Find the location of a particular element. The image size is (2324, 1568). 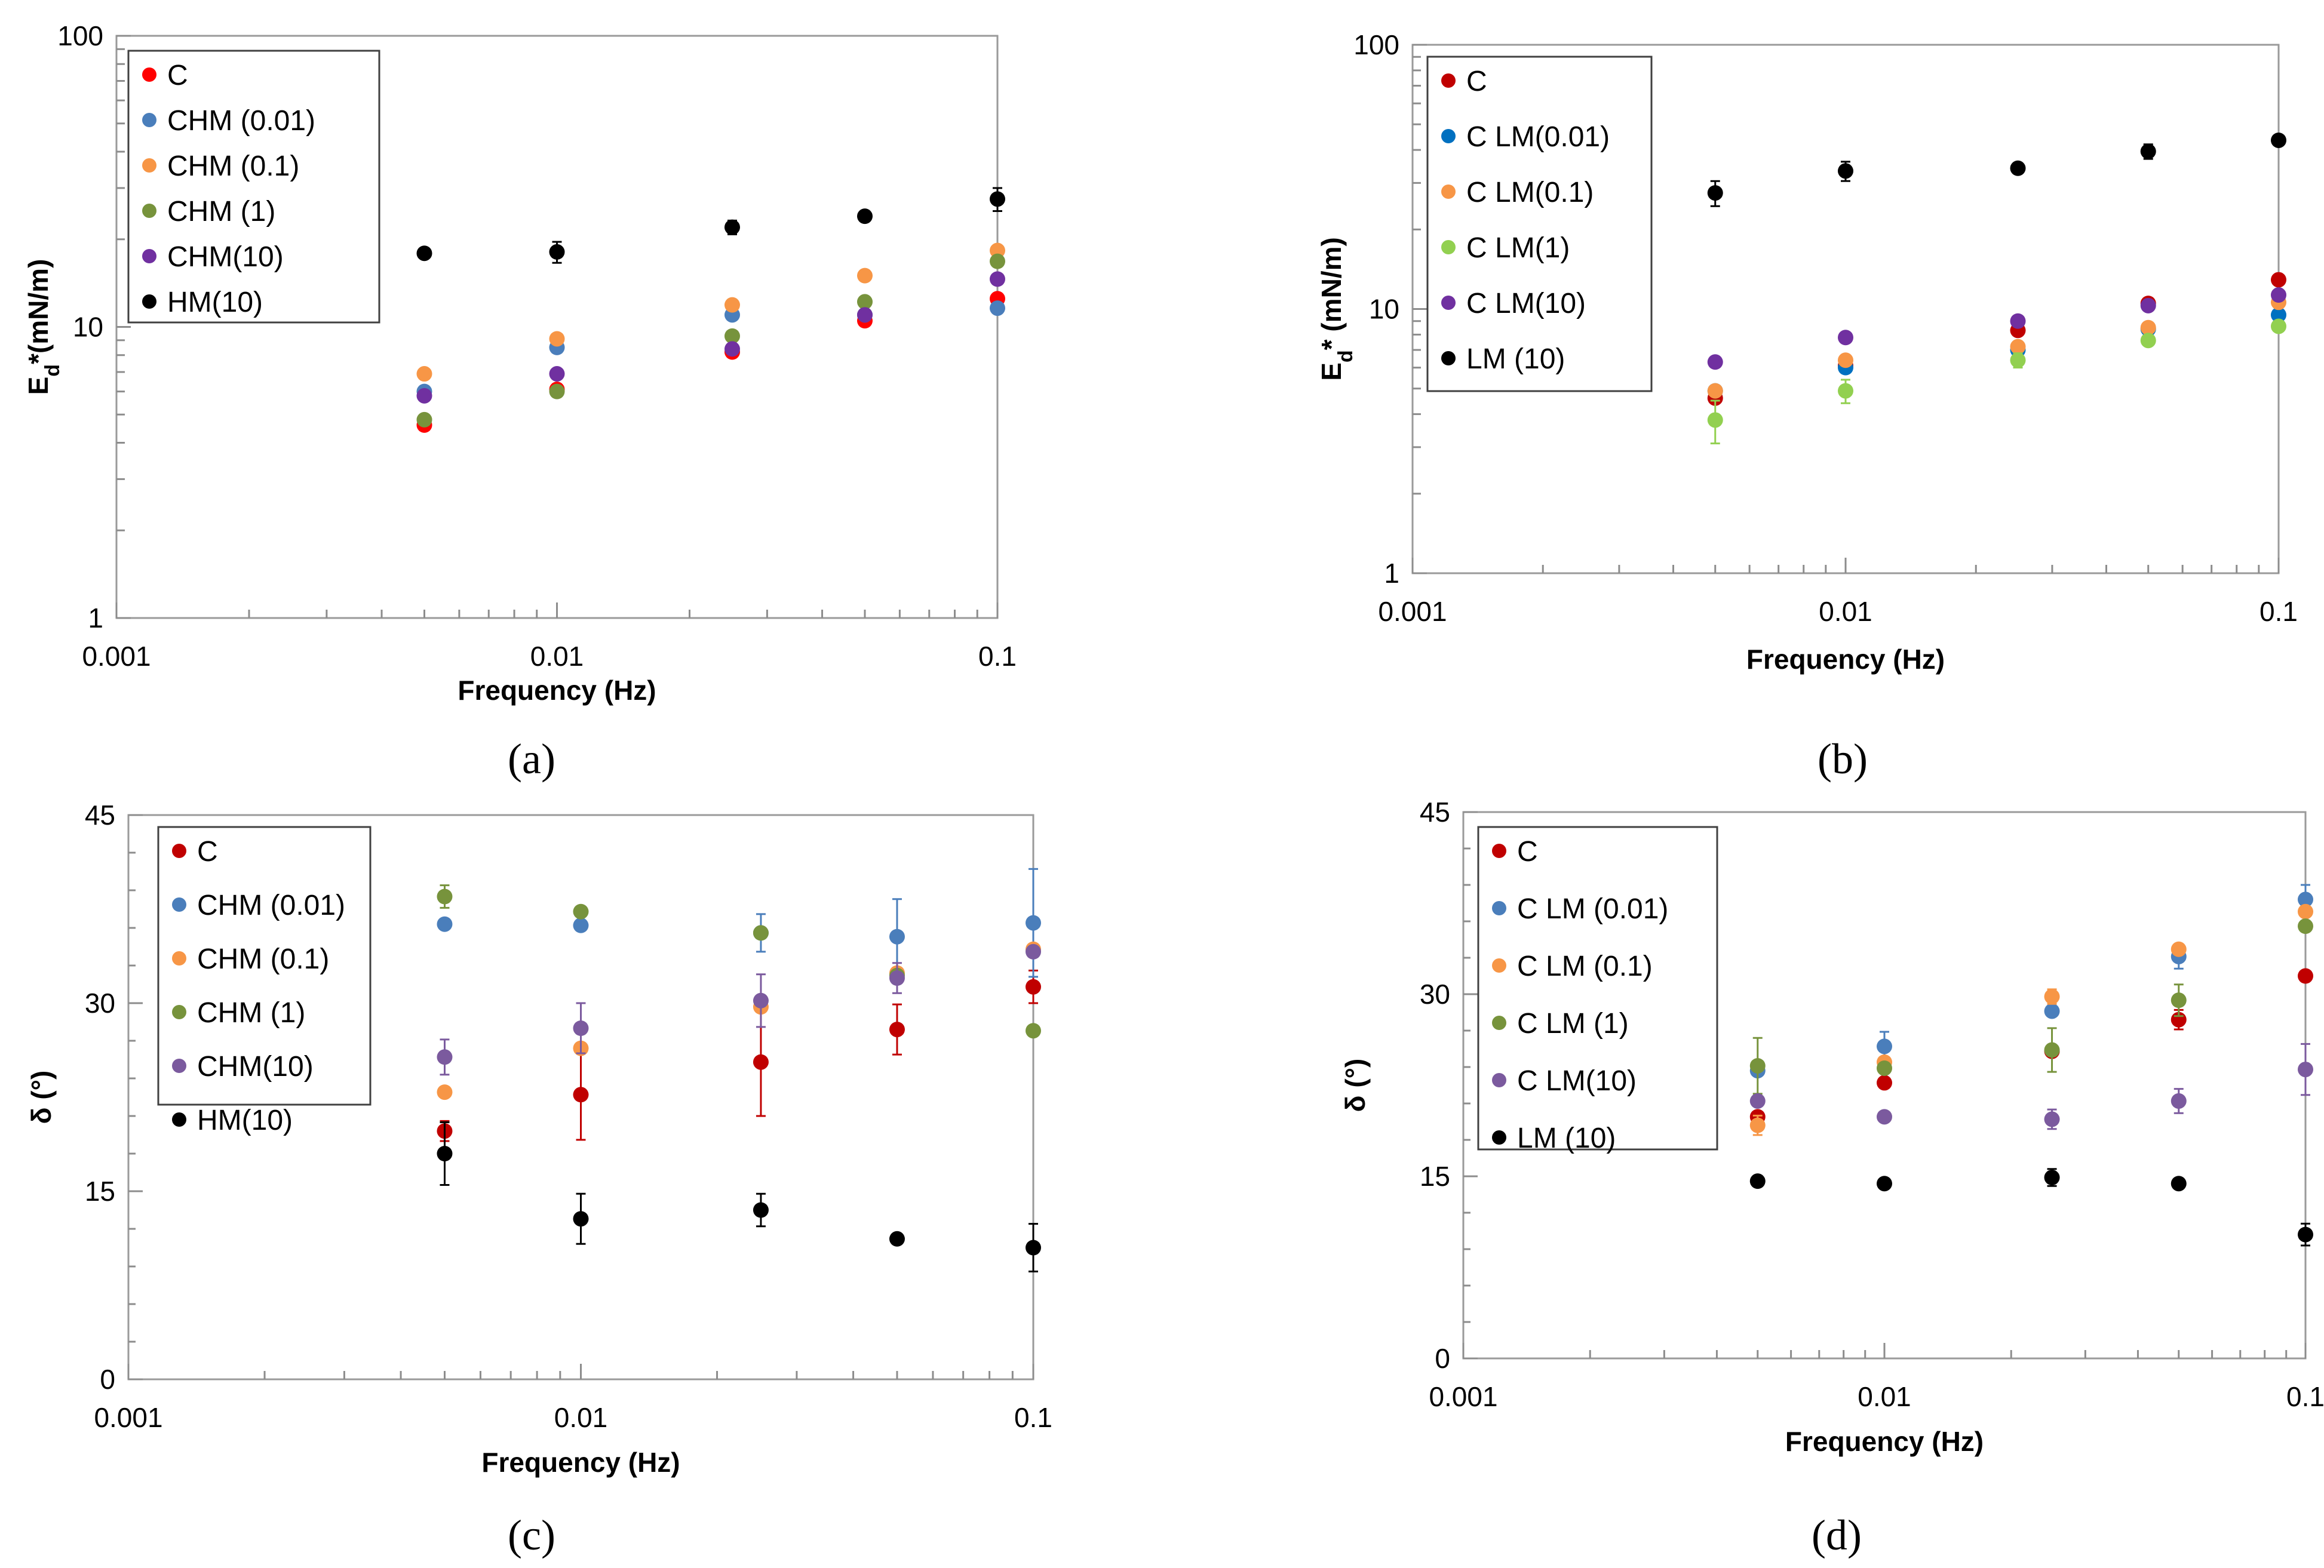

legend-entry: C LM (0.01) is located at coordinates (1592, 909).